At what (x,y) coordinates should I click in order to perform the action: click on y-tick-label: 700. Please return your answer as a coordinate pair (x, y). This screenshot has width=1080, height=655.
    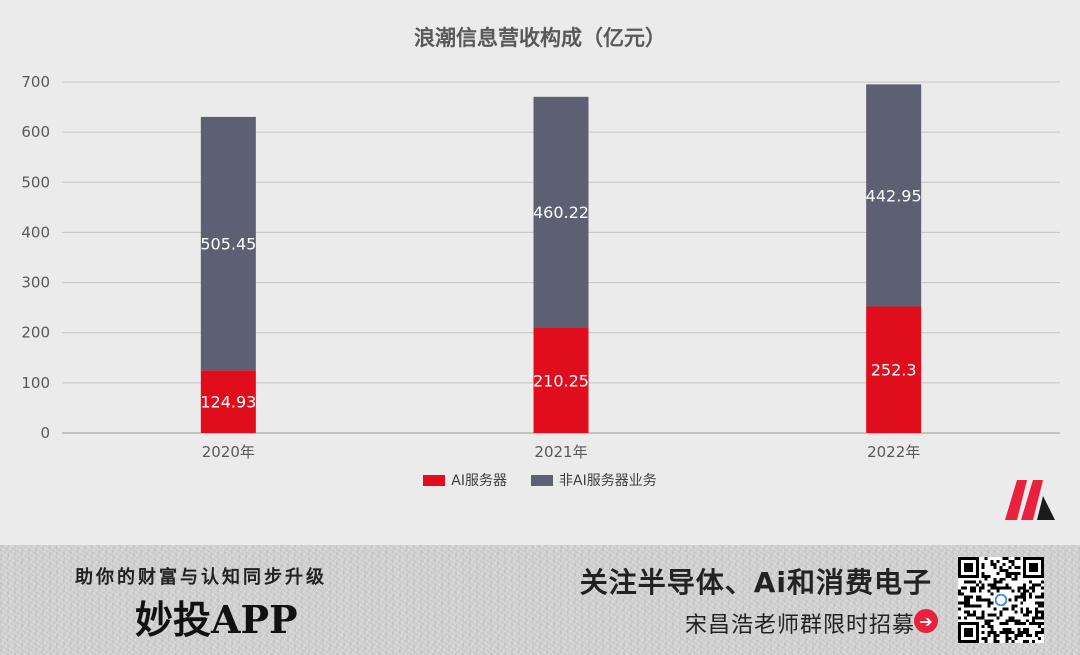
    Looking at the image, I should click on (35, 82).